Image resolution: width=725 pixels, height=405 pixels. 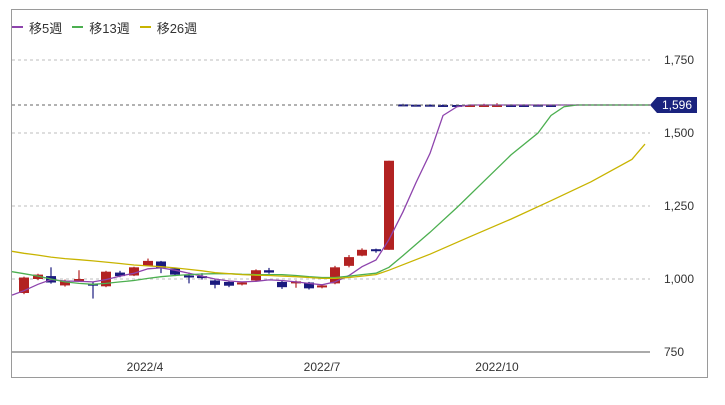 I want to click on y-tick-label: 1,000, so click(x=679, y=279).